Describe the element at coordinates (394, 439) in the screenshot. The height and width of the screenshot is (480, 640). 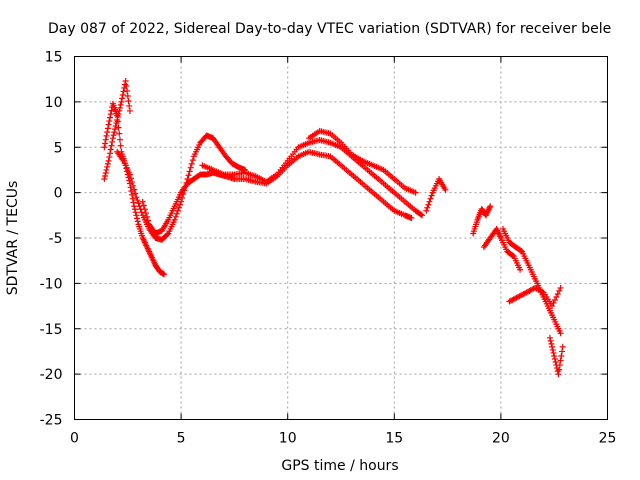
I see `x-tick-label: 15` at that location.